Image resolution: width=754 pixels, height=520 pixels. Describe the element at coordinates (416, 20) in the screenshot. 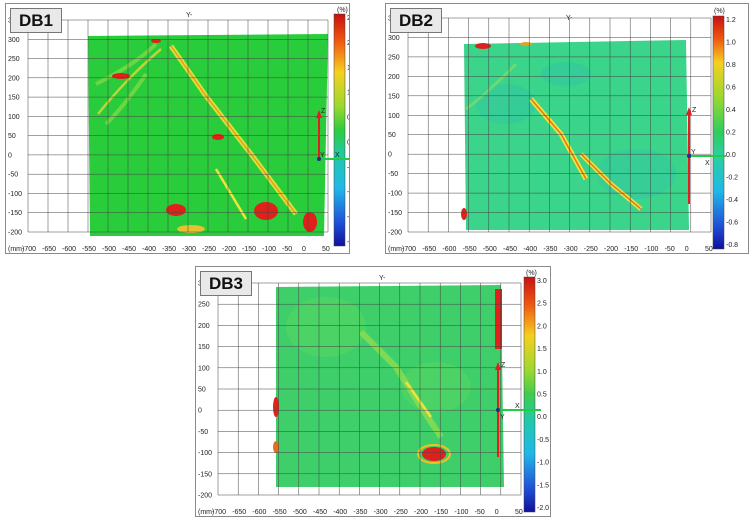

I see `db2-title: DB2` at that location.